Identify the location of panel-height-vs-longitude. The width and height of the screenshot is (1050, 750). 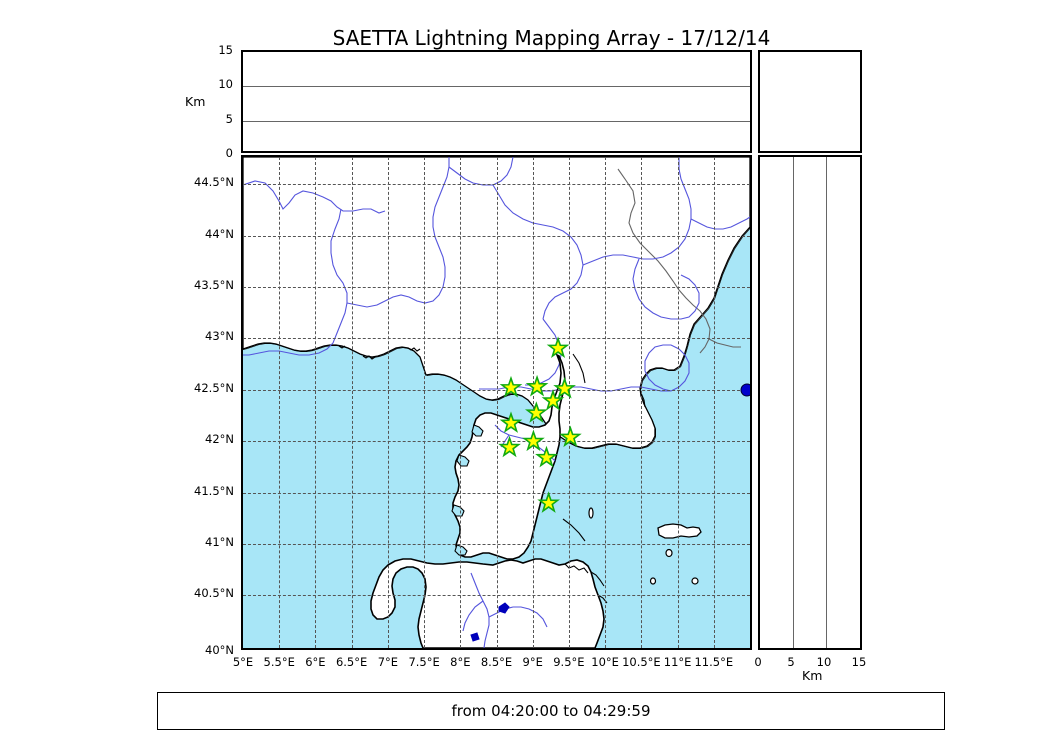
(496, 101).